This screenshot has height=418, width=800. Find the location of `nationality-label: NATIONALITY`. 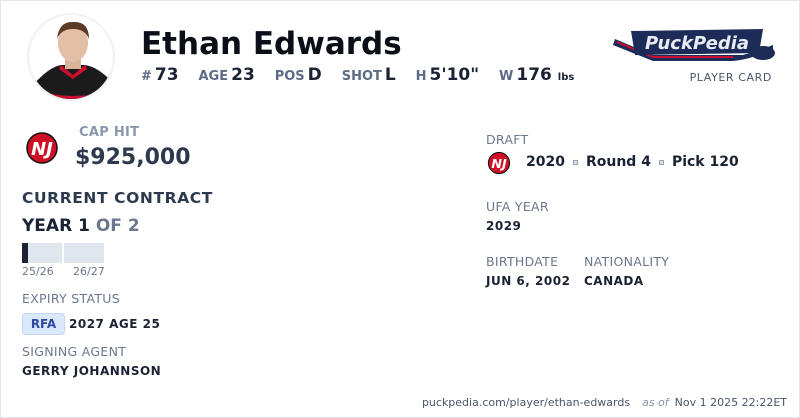

nationality-label: NATIONALITY is located at coordinates (627, 261).